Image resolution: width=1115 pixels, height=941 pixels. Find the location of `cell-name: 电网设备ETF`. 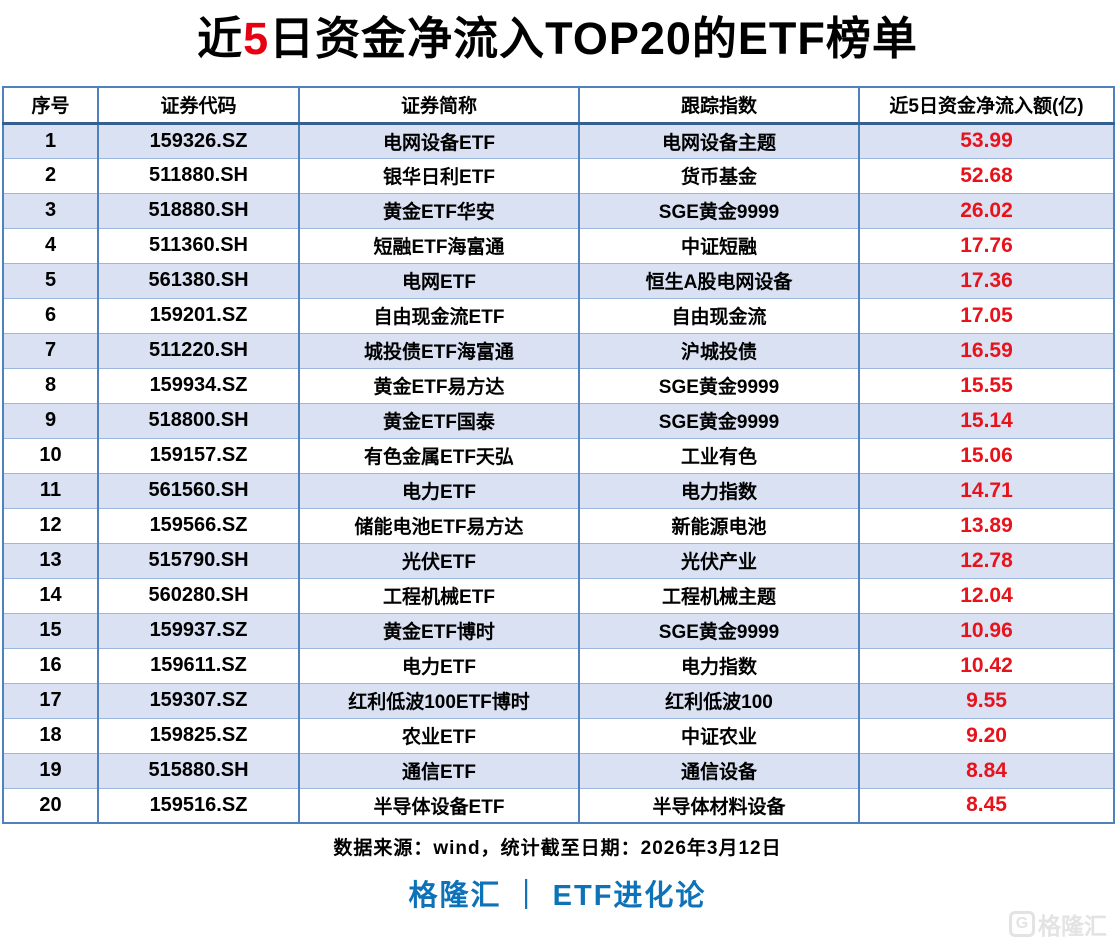

cell-name: 电网设备ETF is located at coordinates (438, 140).